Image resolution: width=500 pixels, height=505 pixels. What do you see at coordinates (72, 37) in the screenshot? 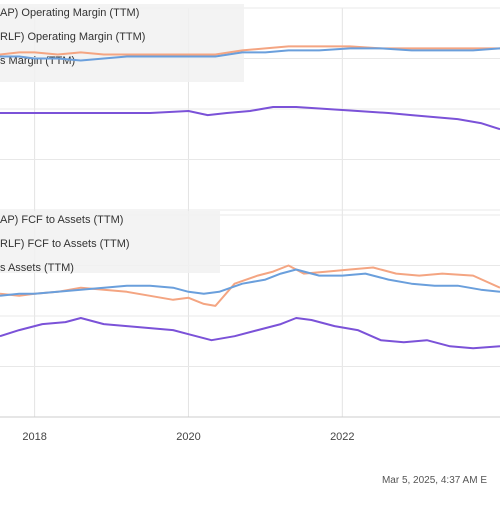
I see `legend-entry-top-1: RLF) Operating Margin (TTM)` at bounding box center [72, 37].